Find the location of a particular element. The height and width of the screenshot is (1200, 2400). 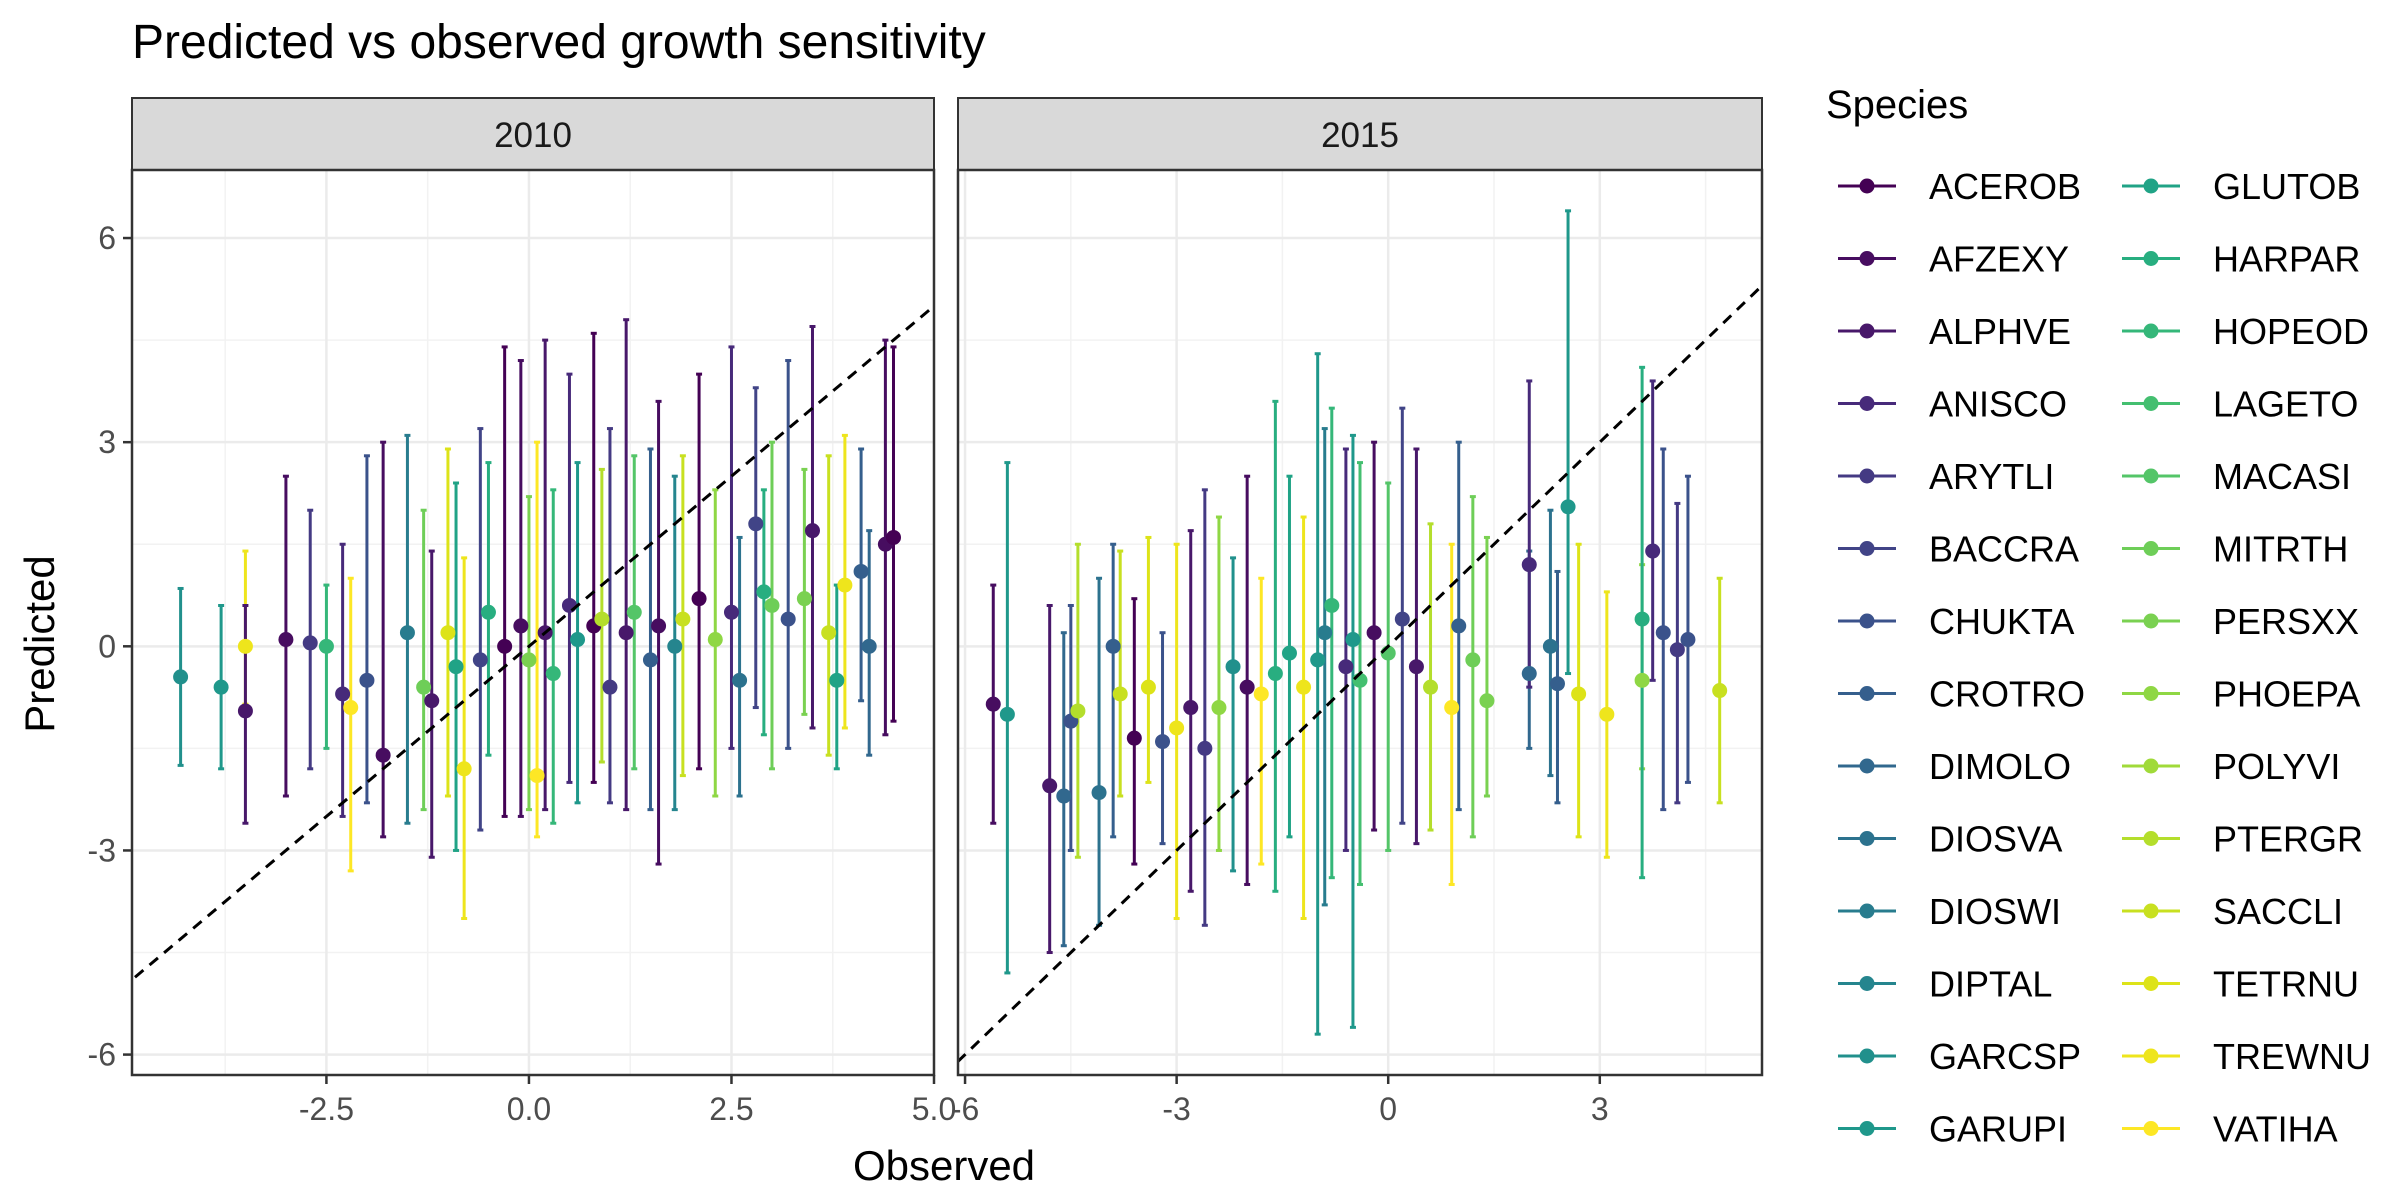

legend-item: GARUPI is located at coordinates (1952, 1129).